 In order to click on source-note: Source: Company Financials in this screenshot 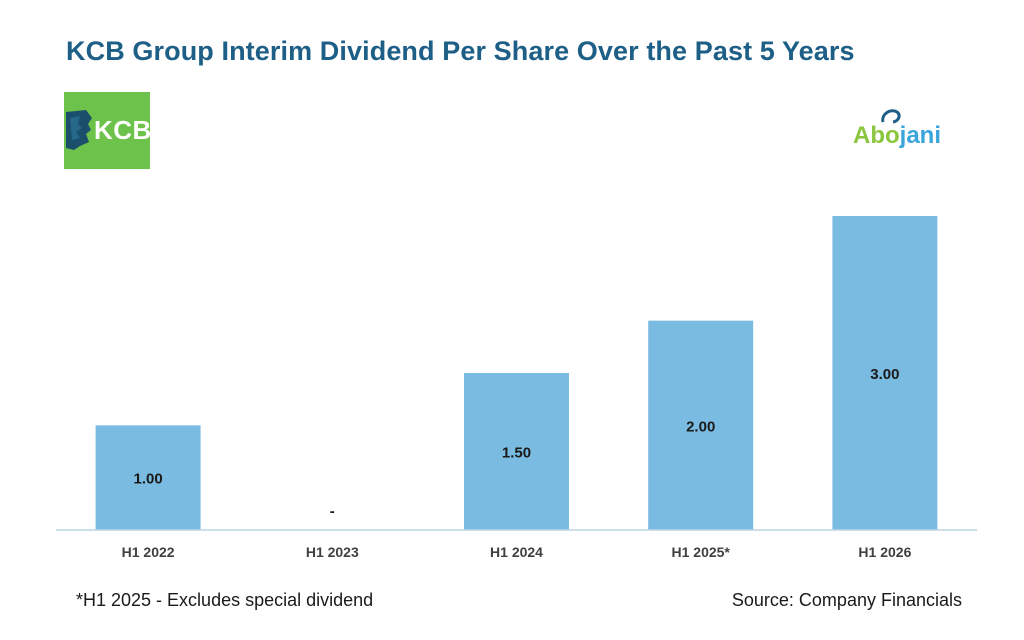, I will do `click(846, 600)`.